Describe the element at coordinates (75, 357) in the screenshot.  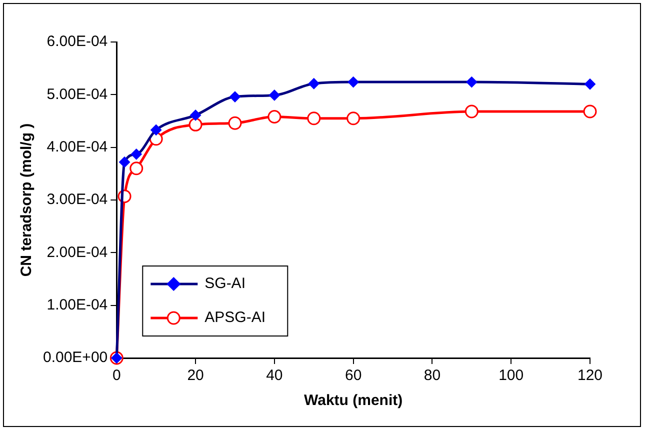
I see `y-tick-label: 0.00E+00` at that location.